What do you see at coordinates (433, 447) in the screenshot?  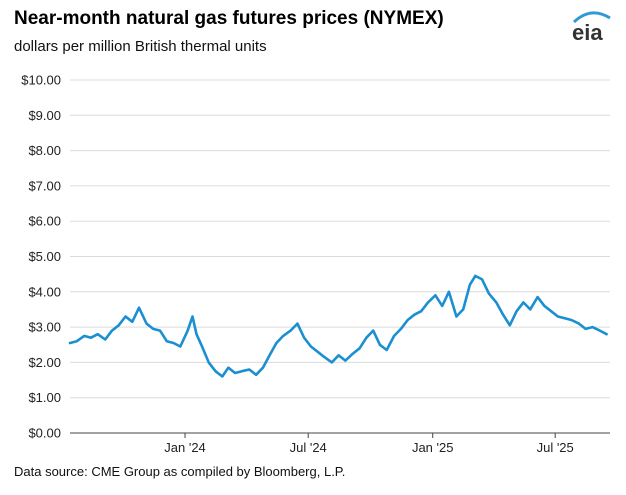 I see `x-tick-label: Jan '25` at bounding box center [433, 447].